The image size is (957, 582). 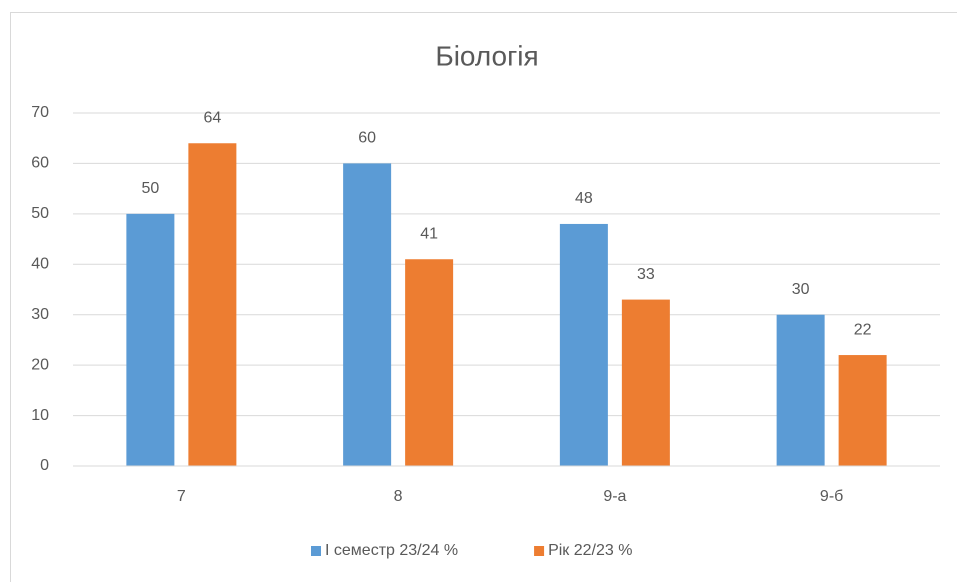 What do you see at coordinates (614, 496) in the screenshot?
I see `x-tick-label: 9-а` at bounding box center [614, 496].